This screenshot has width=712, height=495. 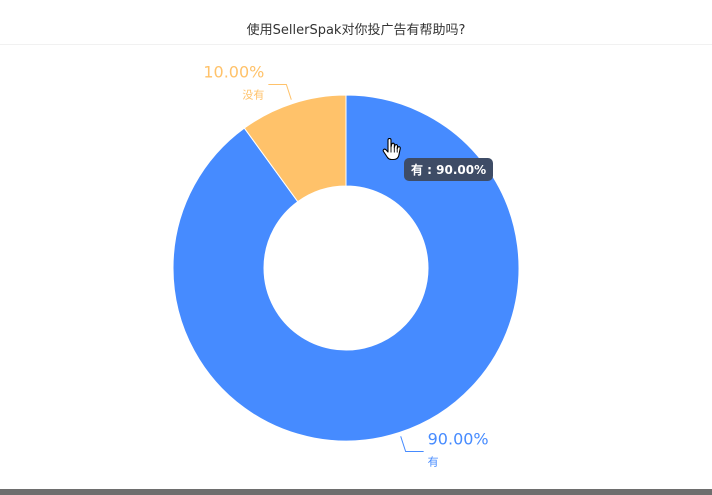 What do you see at coordinates (233, 71) in the screenshot?
I see `value-label-2: 10.00%` at bounding box center [233, 71].